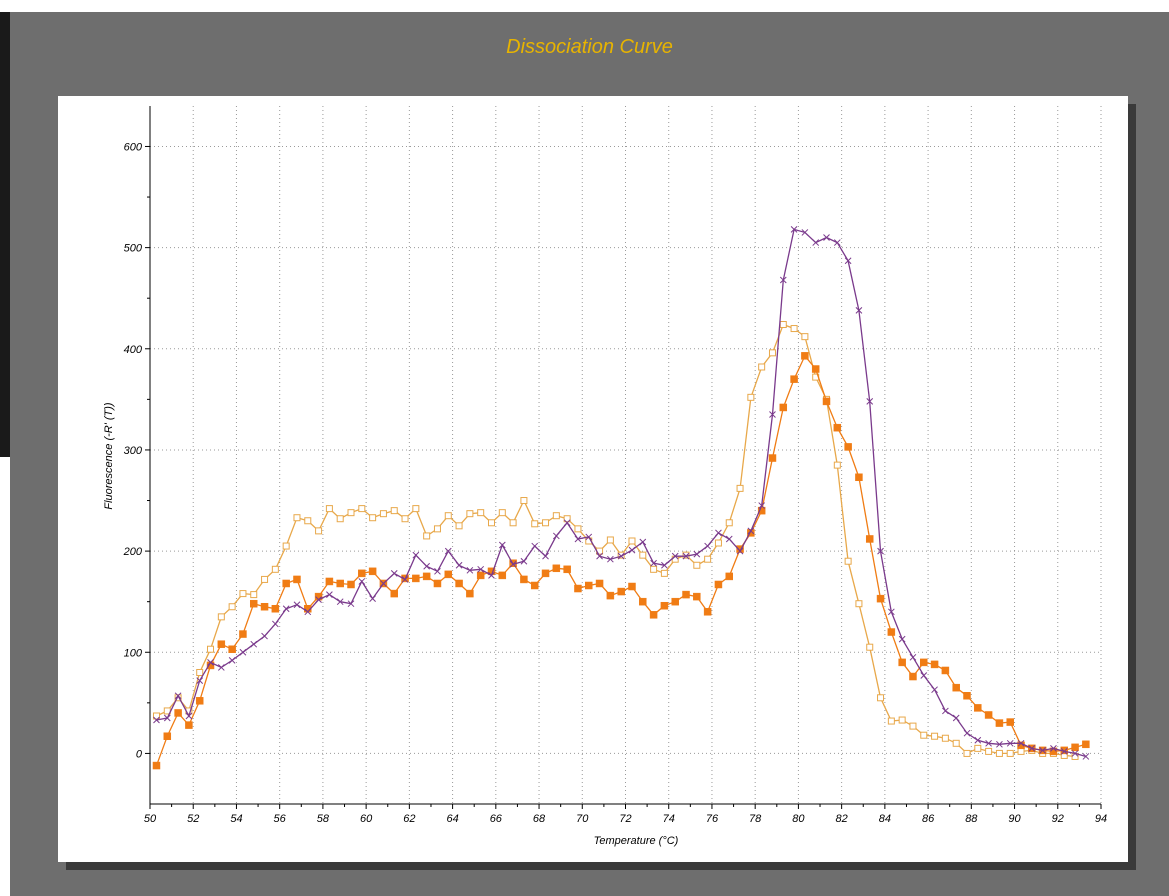 The width and height of the screenshot is (1169, 896). What do you see at coordinates (1101, 819) in the screenshot?
I see `x-tick-label: 94` at bounding box center [1101, 819].